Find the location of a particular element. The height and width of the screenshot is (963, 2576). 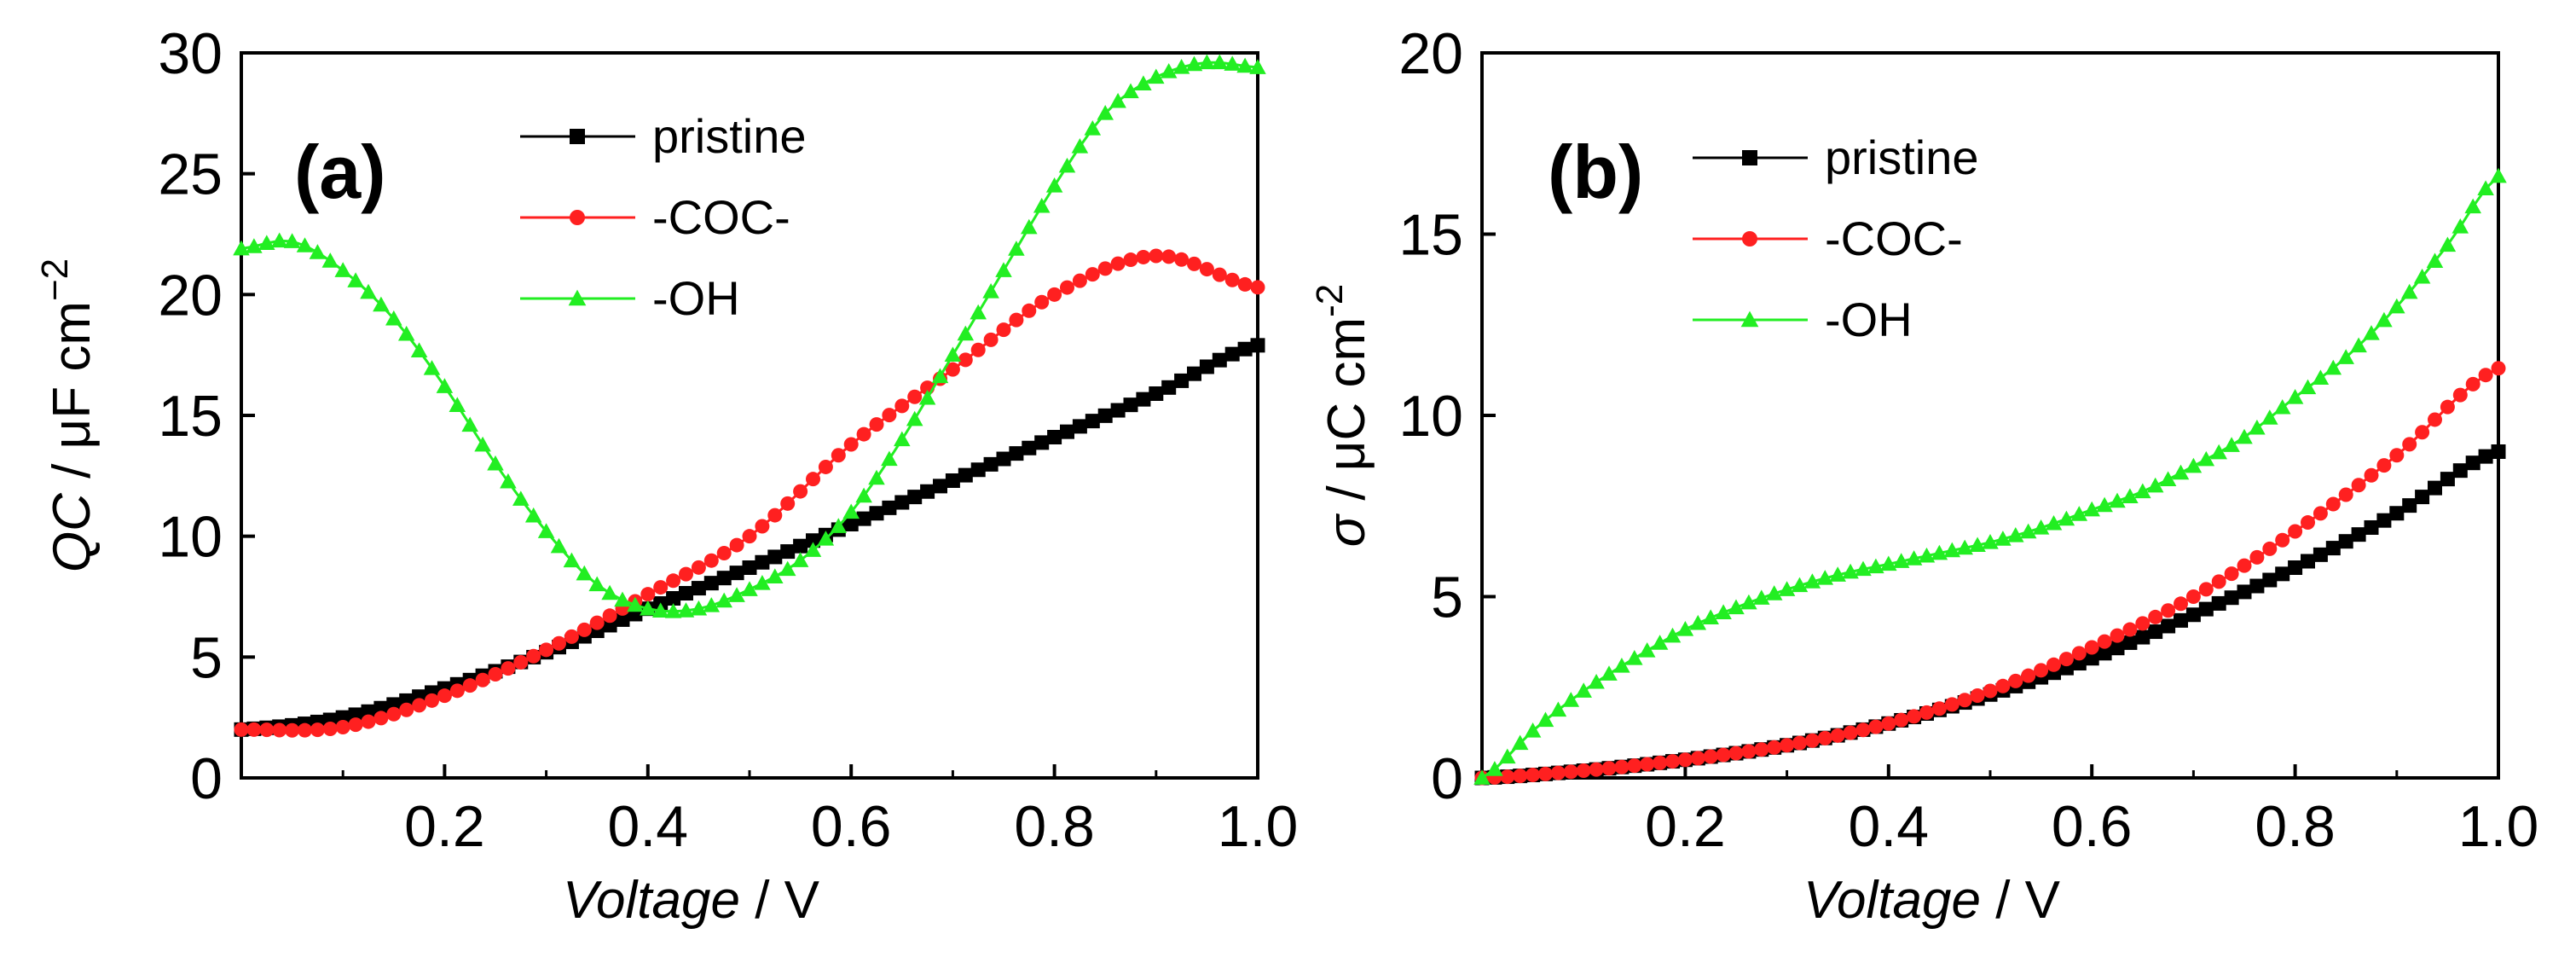

panel-b-y-tick-label: 10 is located at coordinates (1431, 416).